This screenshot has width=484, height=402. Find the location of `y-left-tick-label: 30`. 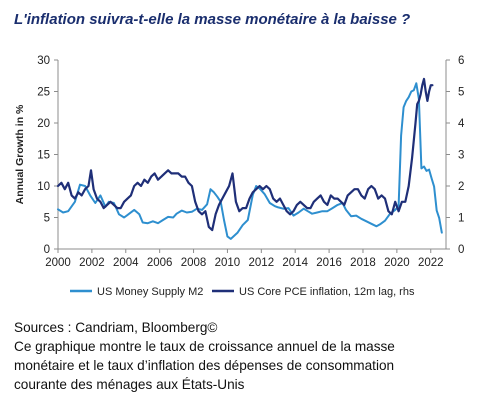

y-left-tick-label: 30 is located at coordinates (43, 61).